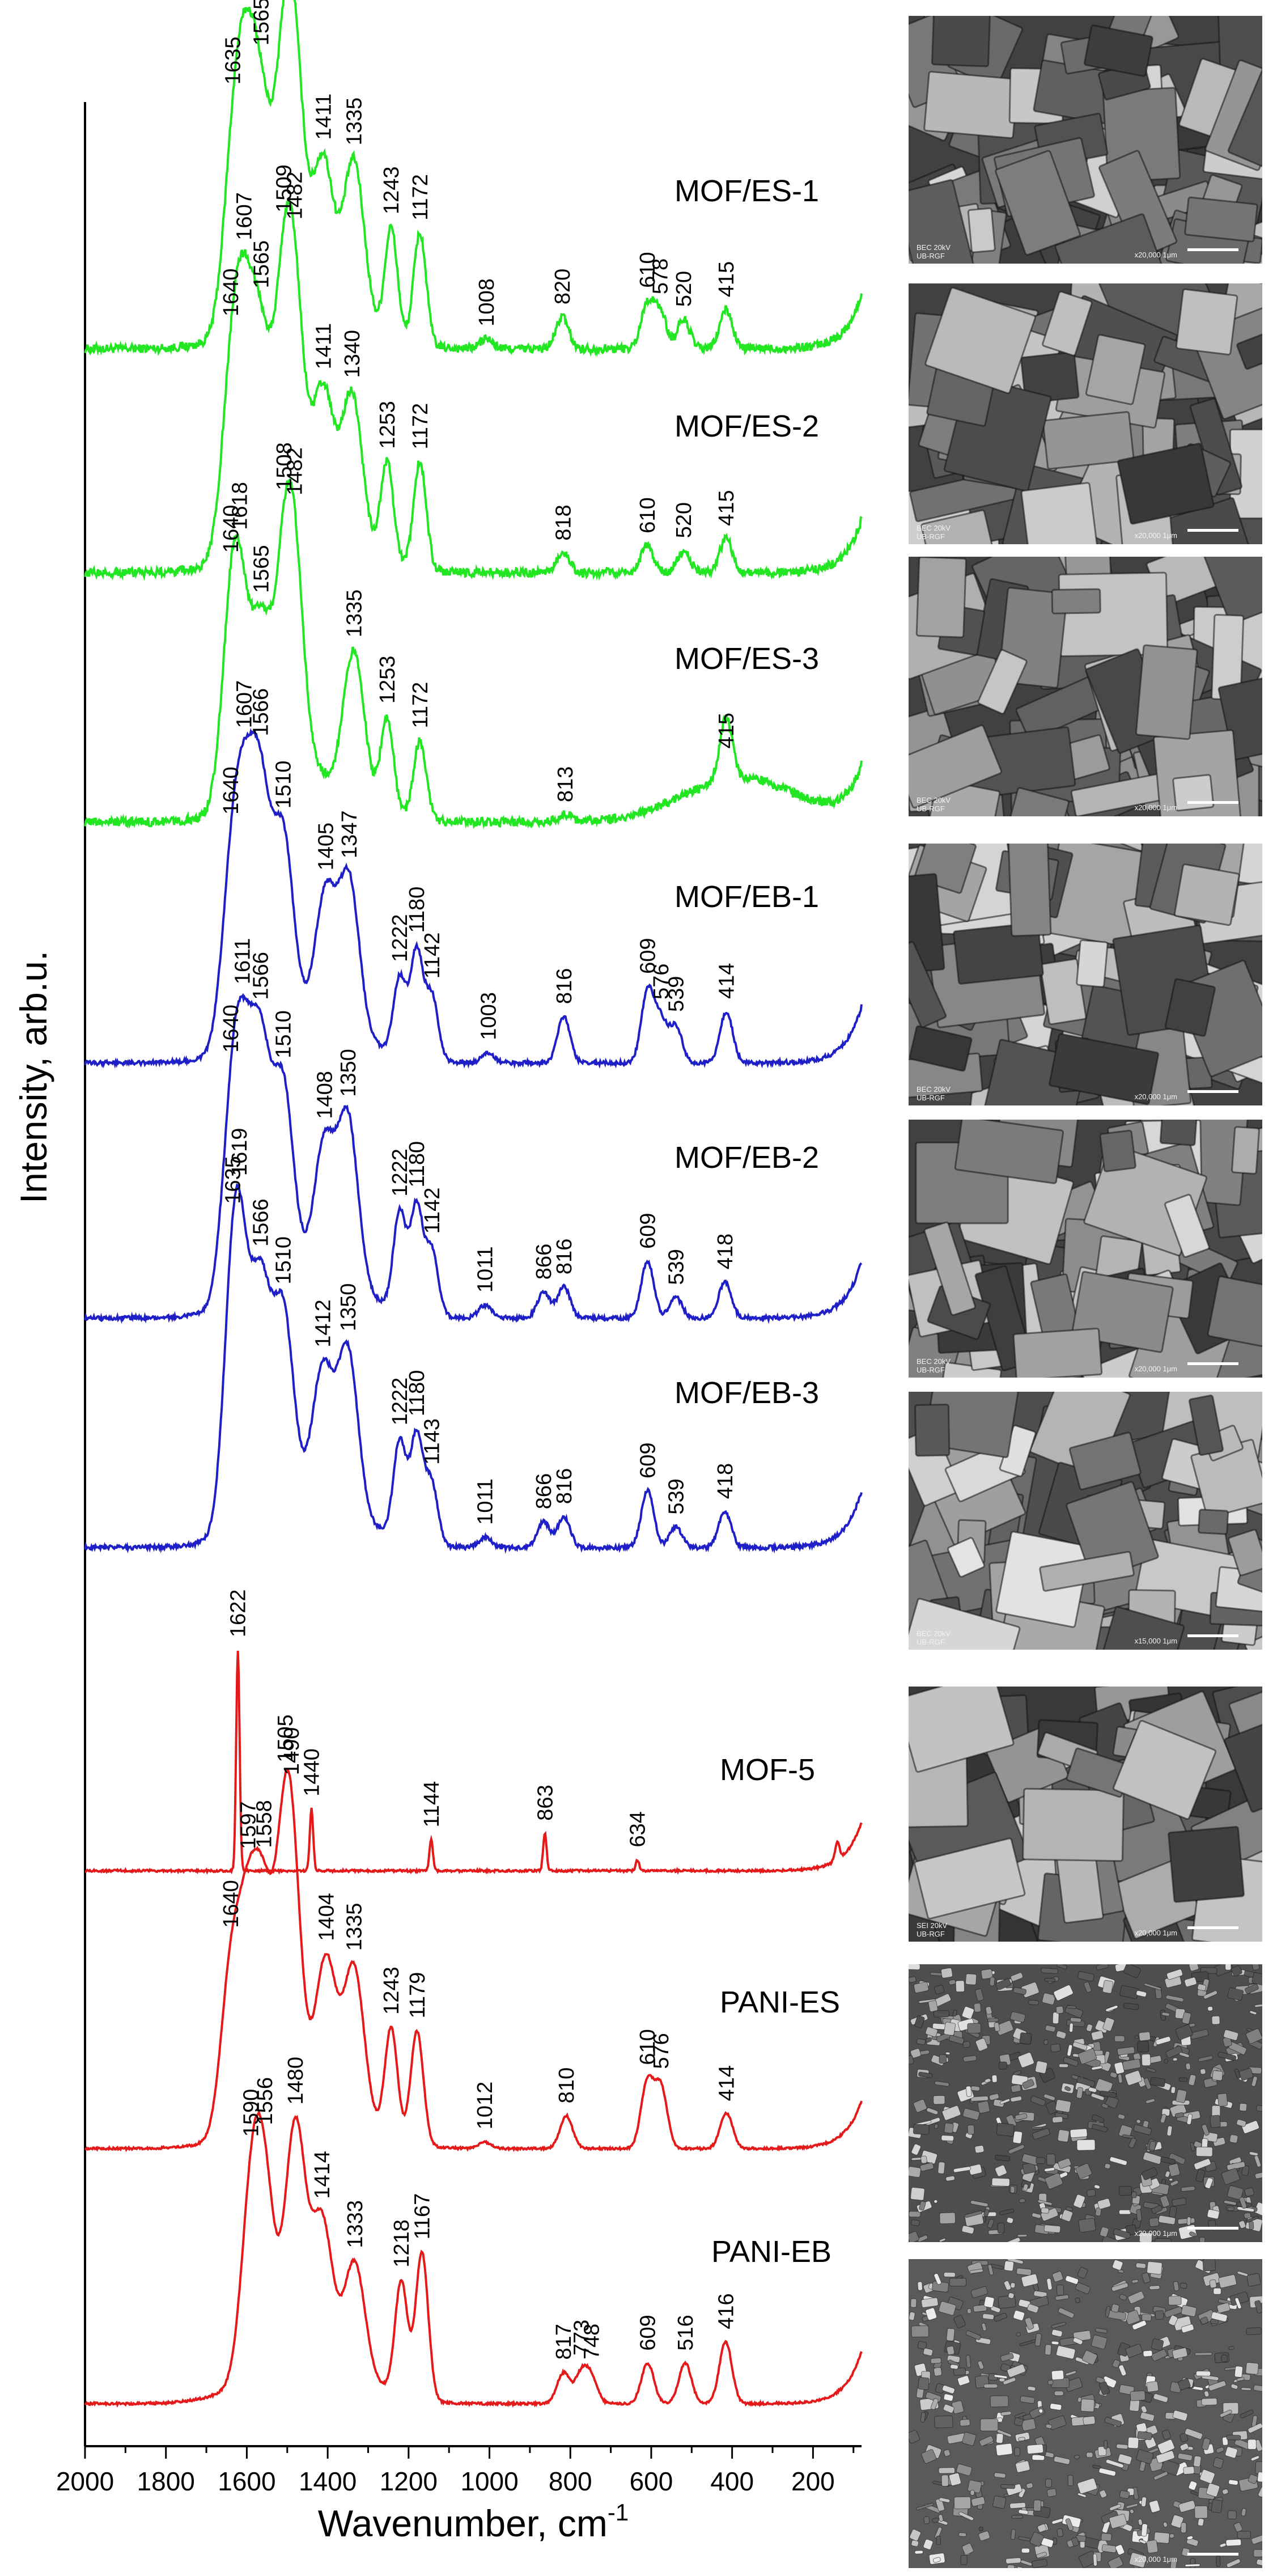 This screenshot has width=1277, height=2576. What do you see at coordinates (350, 834) in the screenshot?
I see `peak-label: 1347` at bounding box center [350, 834].